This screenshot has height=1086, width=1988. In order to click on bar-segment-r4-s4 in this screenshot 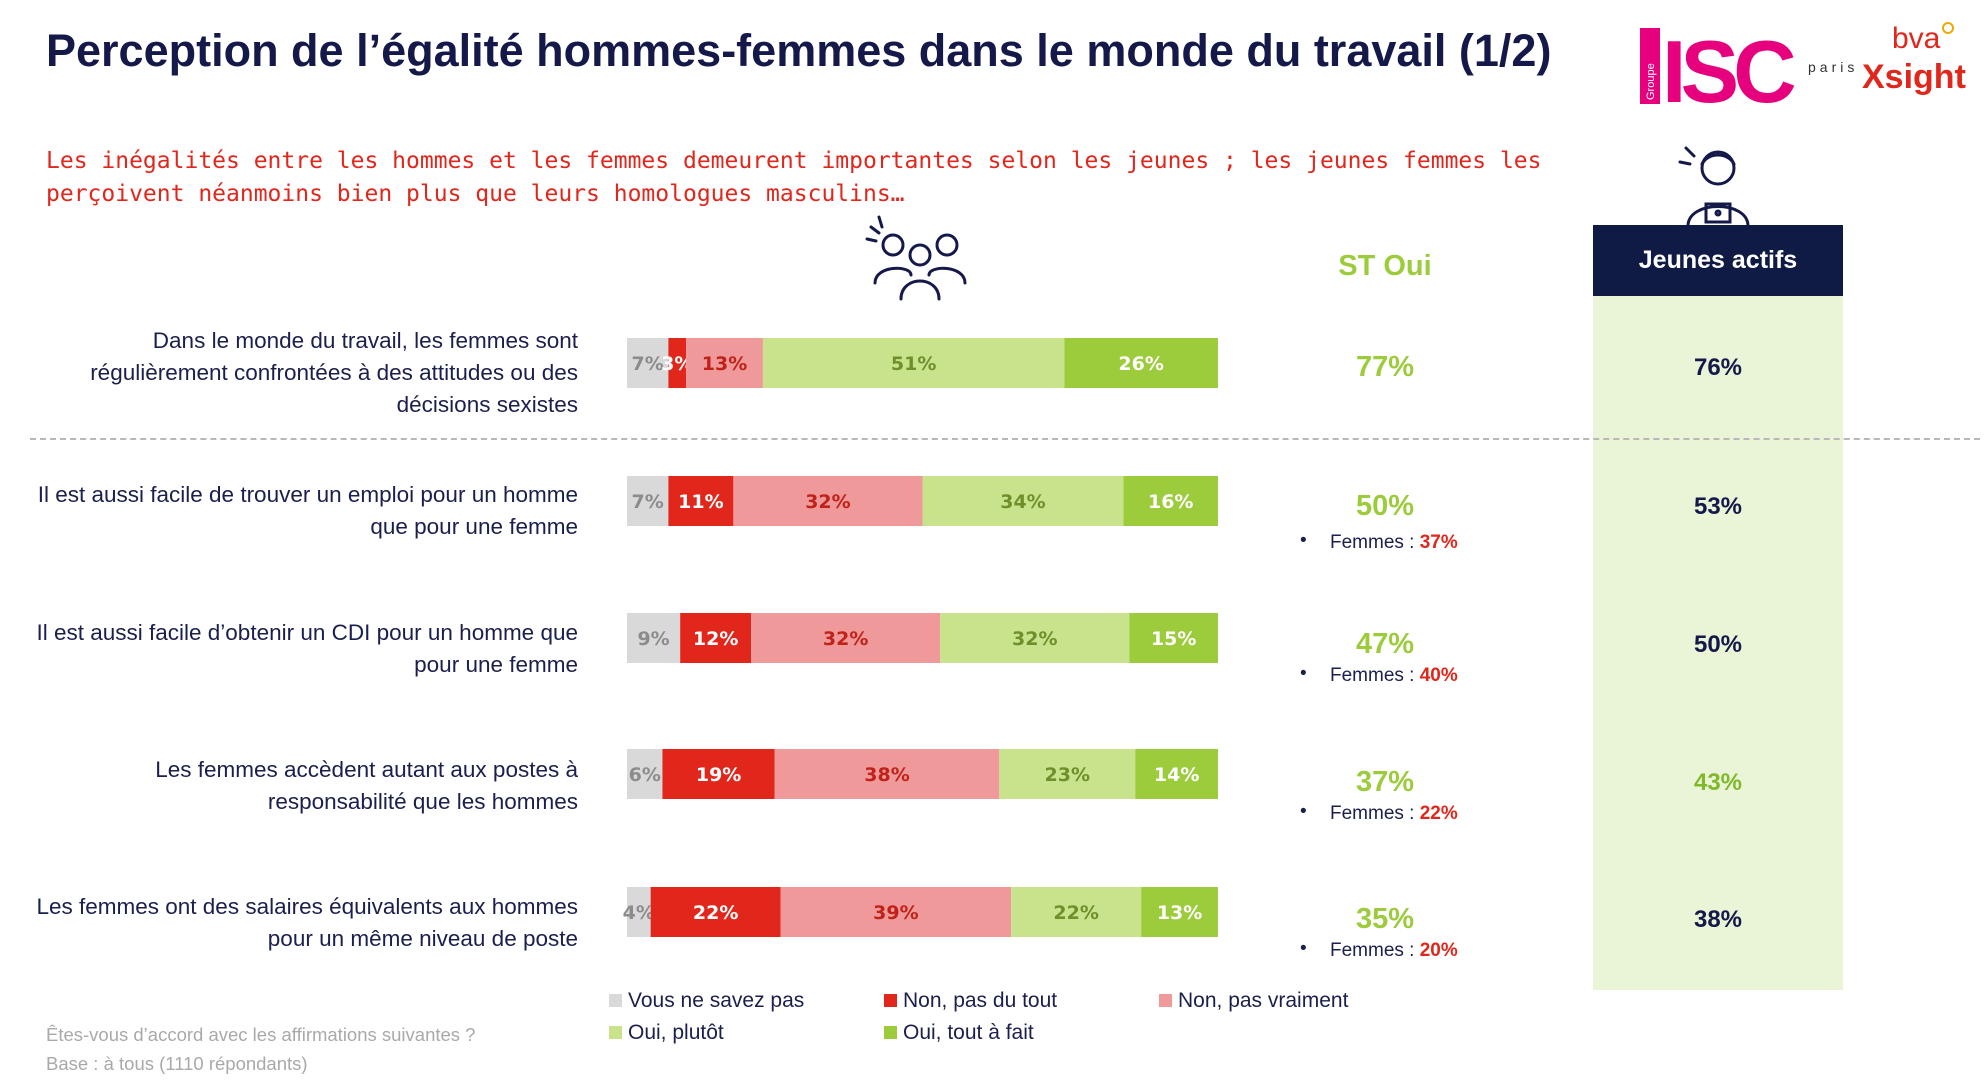, I will do `click(1067, 774)`.